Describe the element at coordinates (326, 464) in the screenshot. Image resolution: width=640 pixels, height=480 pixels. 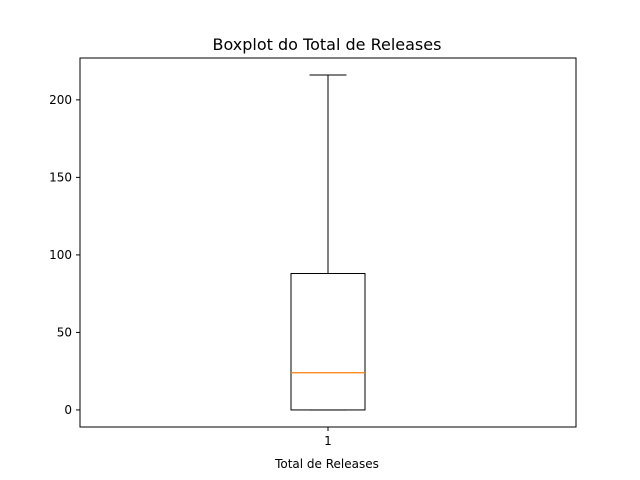
I see `x-axis-label: Total de Releases` at that location.